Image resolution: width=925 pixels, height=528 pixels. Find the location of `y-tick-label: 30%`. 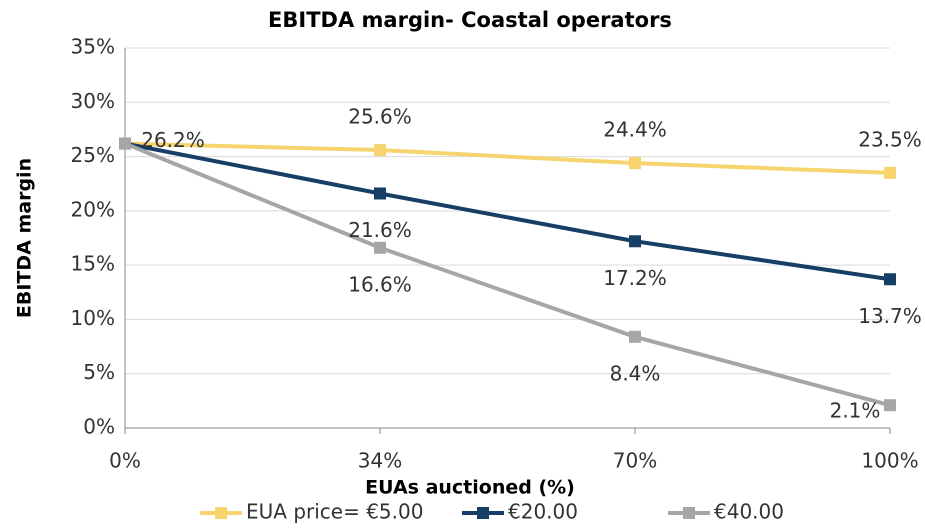

y-tick-label: 30% is located at coordinates (93, 101).